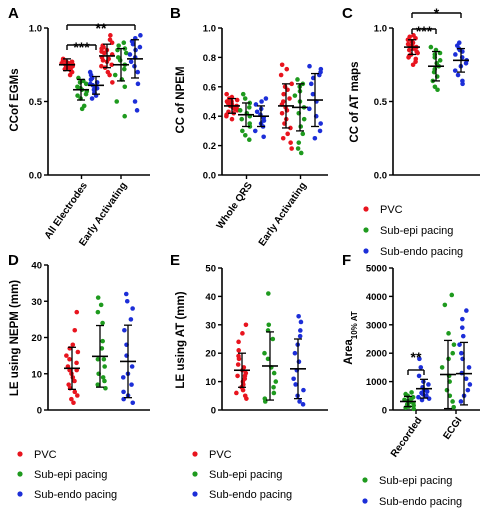 The height and width of the screenshot is (514, 498). Describe the element at coordinates (101, 28) in the screenshot. I see `significance-label: **` at that location.